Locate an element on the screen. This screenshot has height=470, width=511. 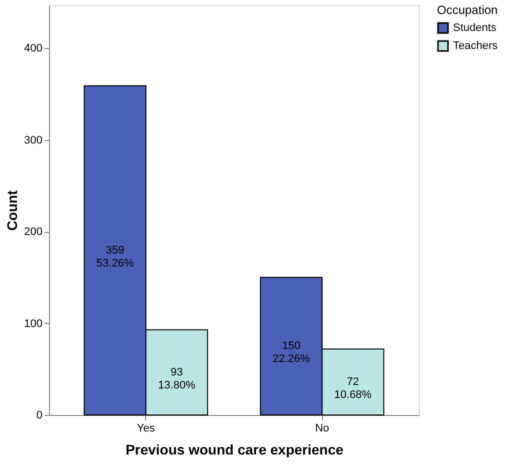
data-label: 359 53.26% is located at coordinates (115, 257).